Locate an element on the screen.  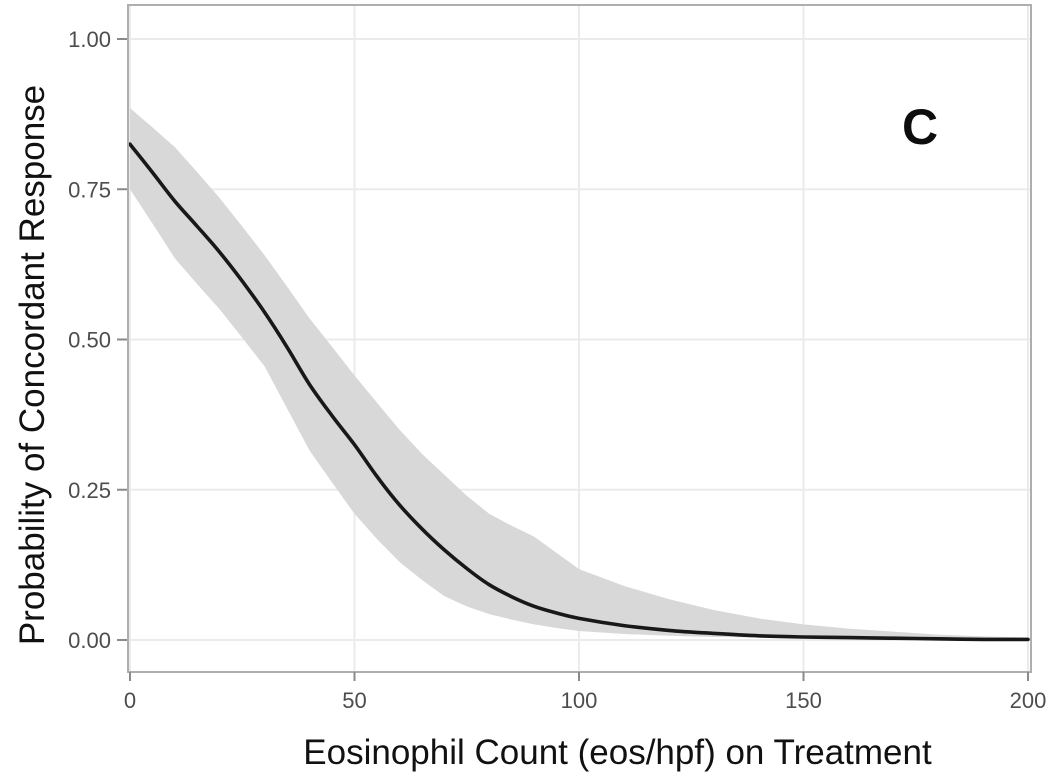
y-axis-title: Probability of Concordant Response is located at coordinates (32, 365).